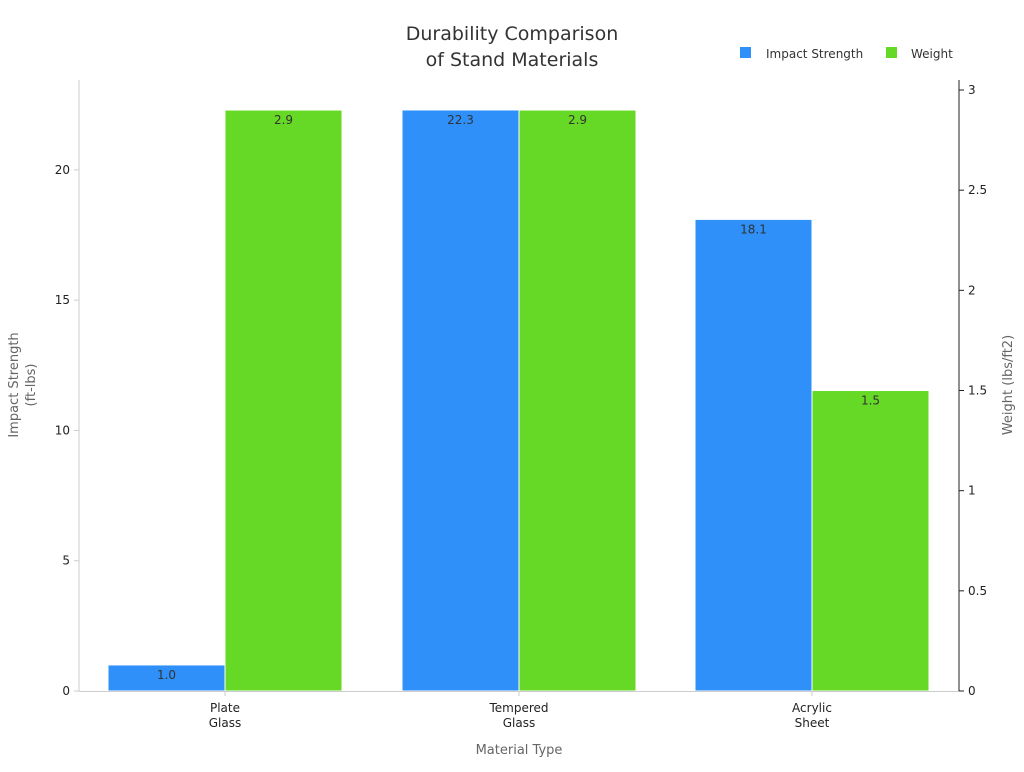 The width and height of the screenshot is (1024, 772). Describe the element at coordinates (932, 54) in the screenshot. I see `legend-label-weight: Weight` at that location.